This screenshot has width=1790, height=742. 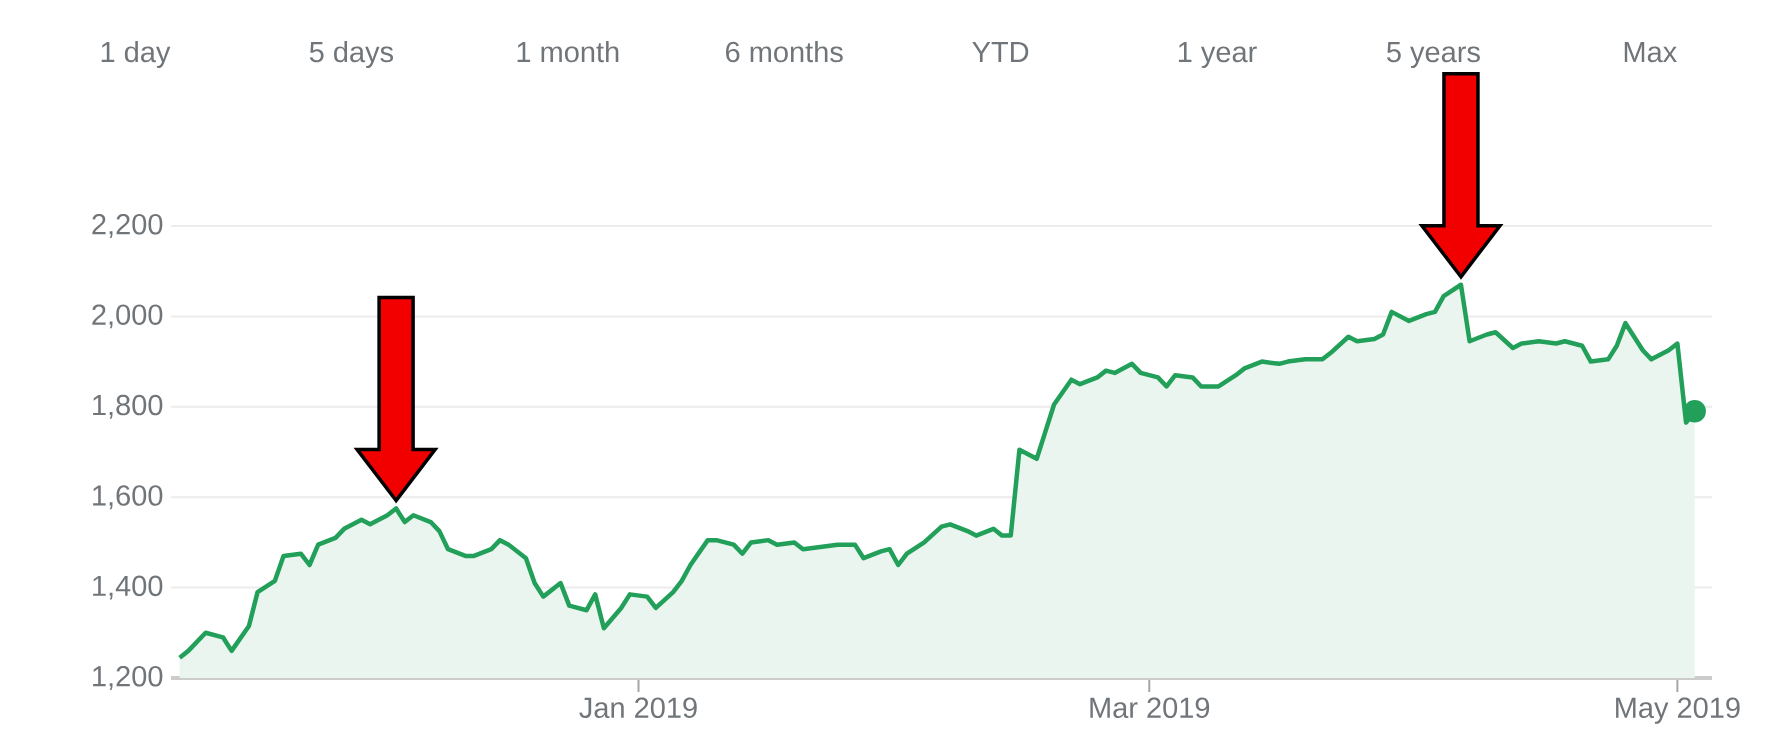 I want to click on y-tick-label: 1,200, so click(x=128, y=678).